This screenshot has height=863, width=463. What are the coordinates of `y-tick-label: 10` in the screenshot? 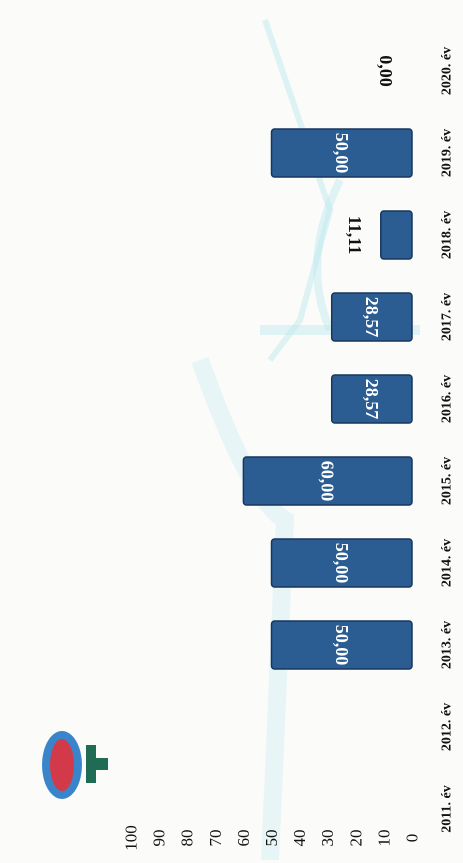 It's located at (383, 838).